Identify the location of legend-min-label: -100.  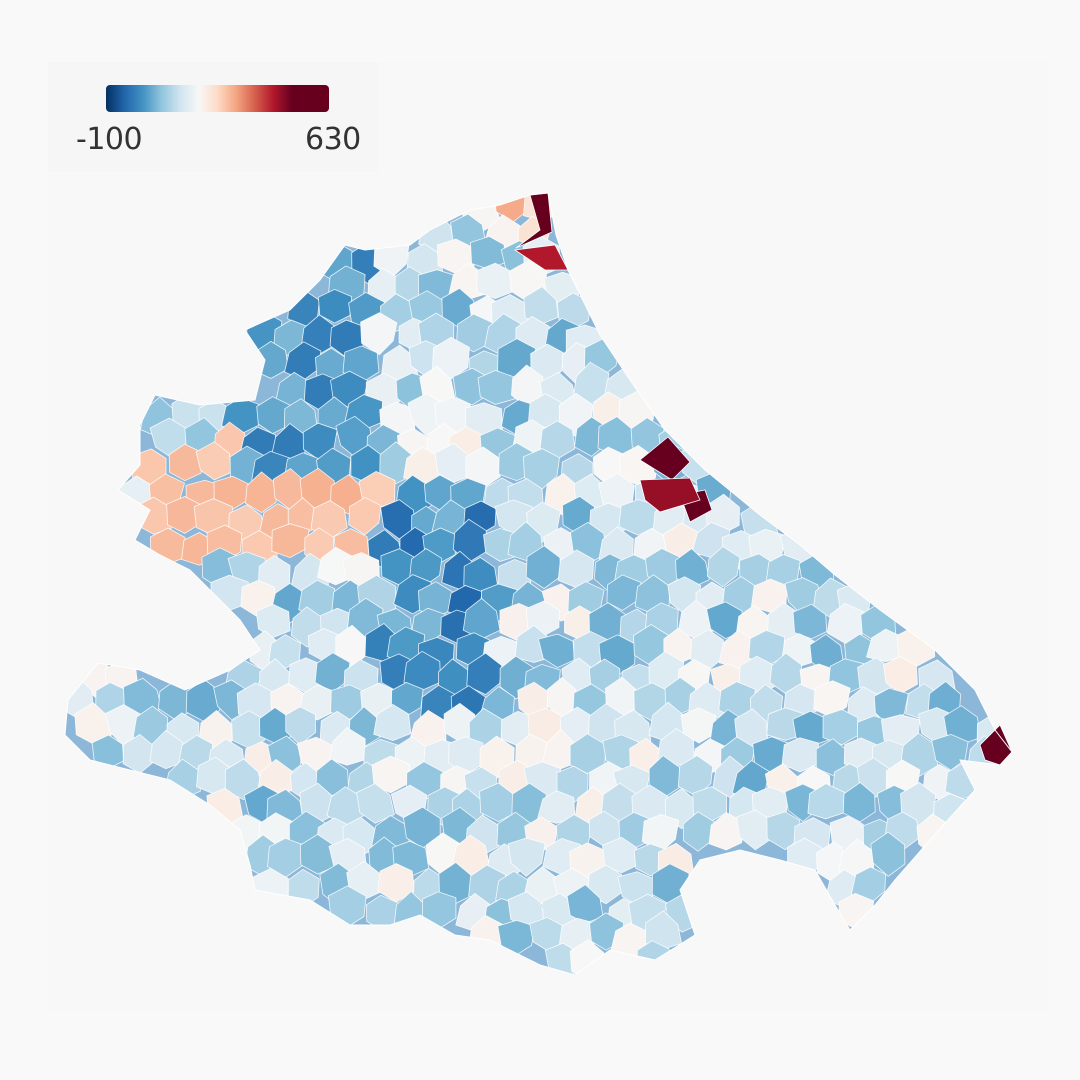
(109, 139).